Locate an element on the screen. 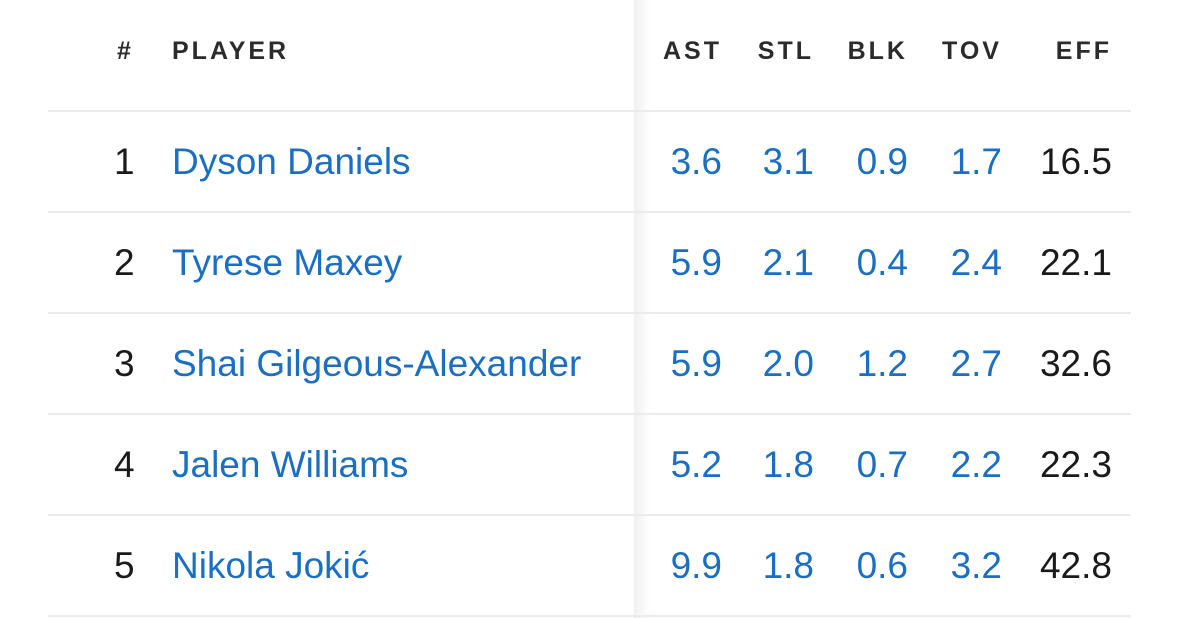  tov-link: 1.7 is located at coordinates (976, 161).